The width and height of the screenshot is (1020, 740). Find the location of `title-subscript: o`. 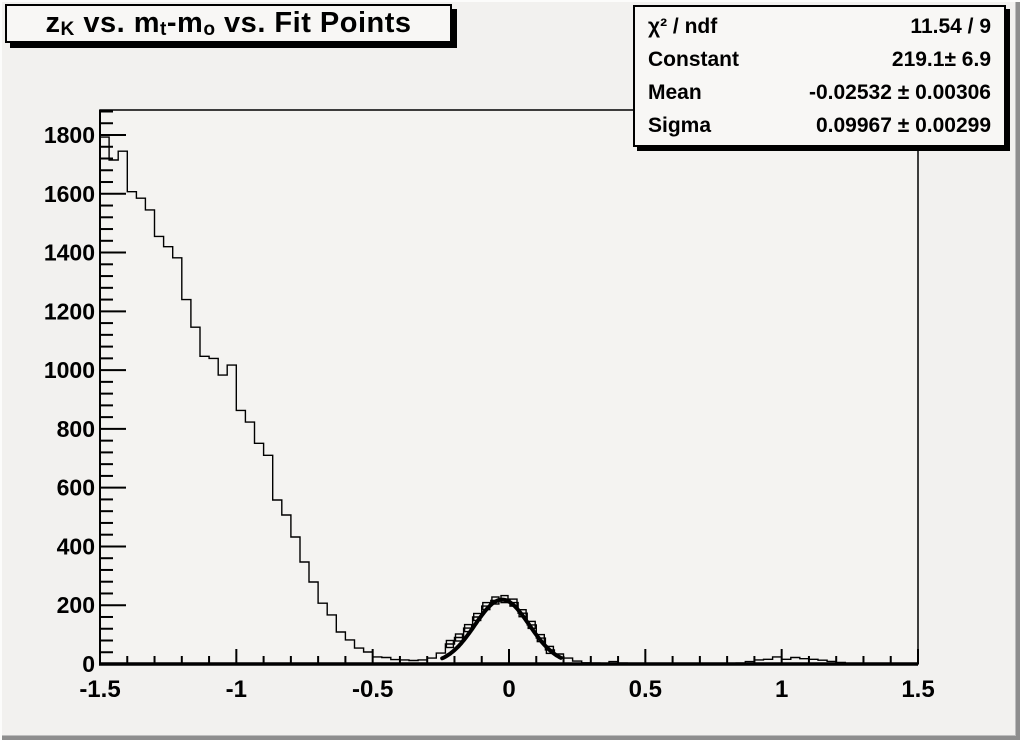

title-subscript: o is located at coordinates (209, 29).